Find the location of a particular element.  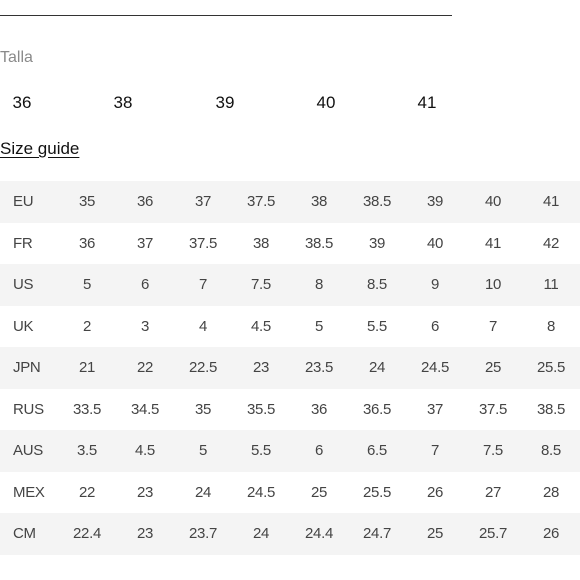

table-cell: 34.5 is located at coordinates (145, 409).